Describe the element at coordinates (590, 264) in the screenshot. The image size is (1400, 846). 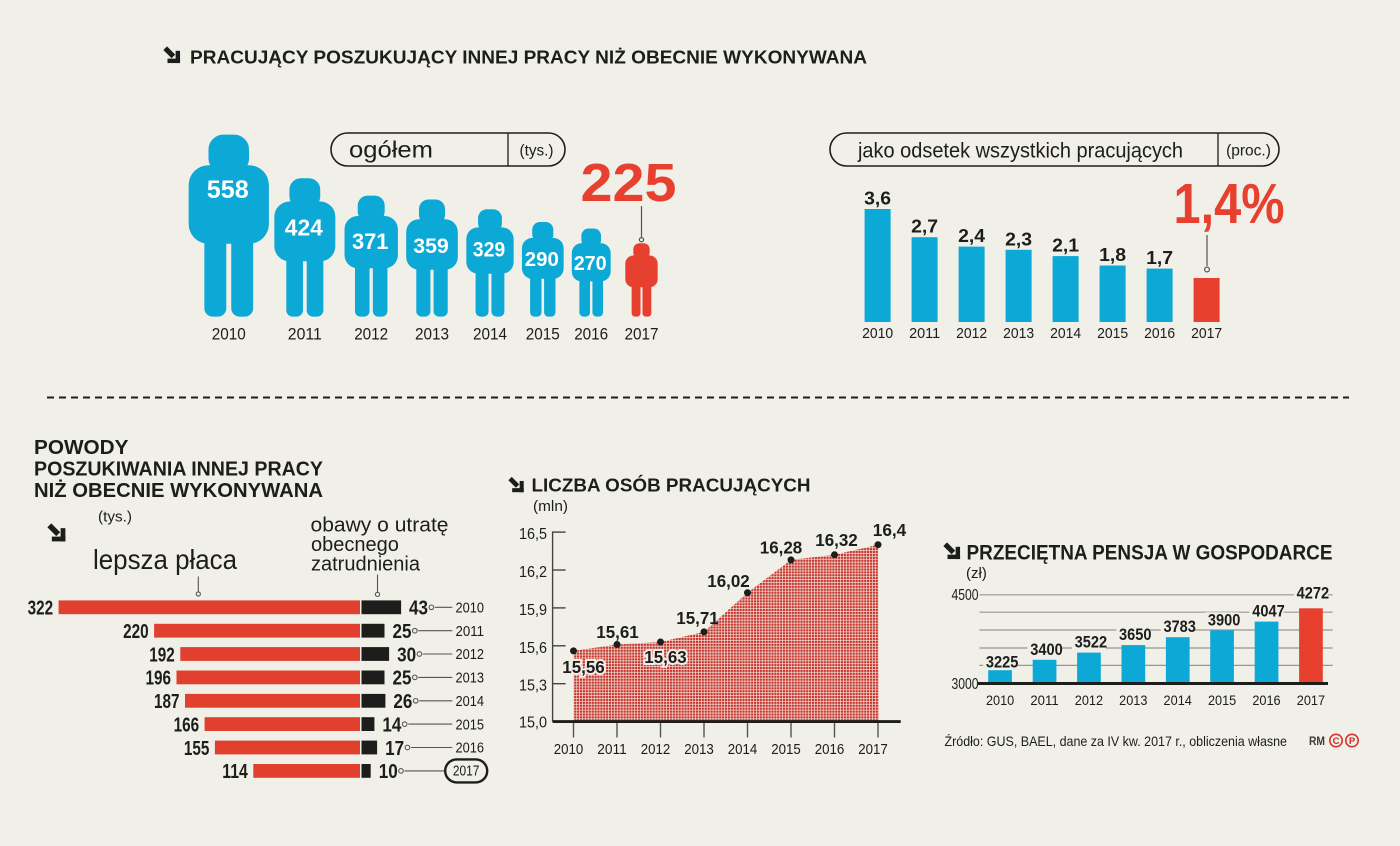
I see `svg-text: 270` at that location.